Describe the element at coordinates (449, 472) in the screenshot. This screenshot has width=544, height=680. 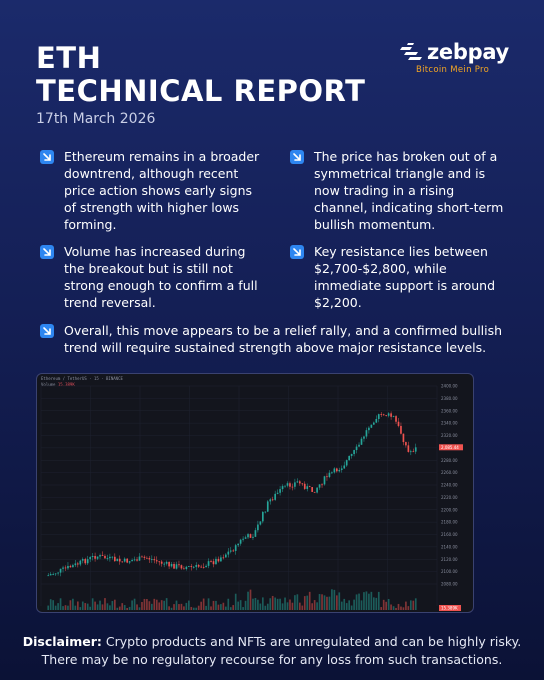
I see `y-tick-label: 2260.00` at that location.